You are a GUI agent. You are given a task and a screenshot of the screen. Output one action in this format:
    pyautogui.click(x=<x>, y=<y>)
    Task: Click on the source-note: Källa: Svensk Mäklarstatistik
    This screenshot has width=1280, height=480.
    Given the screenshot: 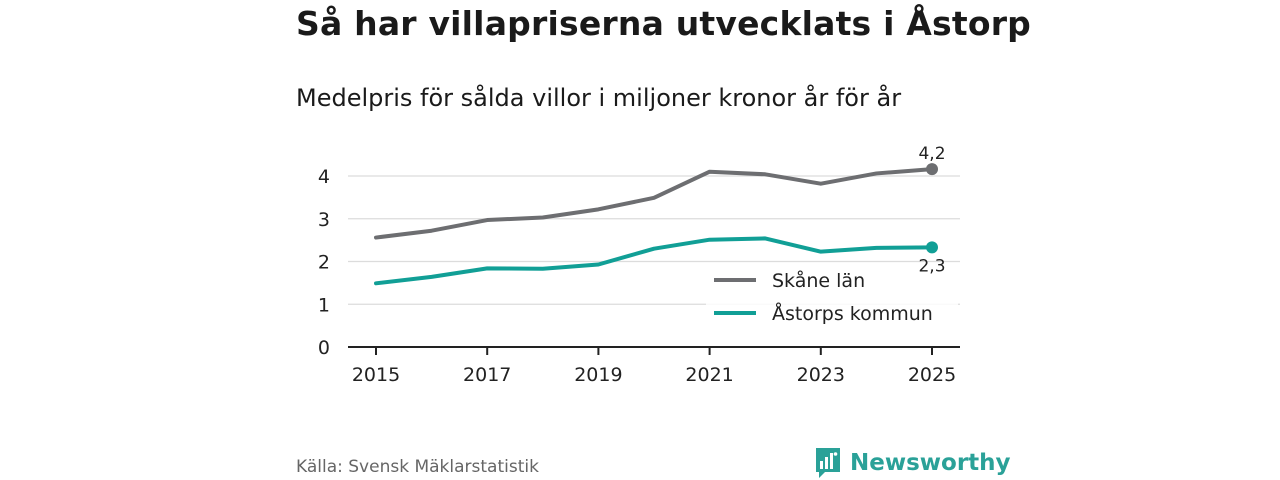 What is the action you would take?
    pyautogui.click(x=417, y=467)
    